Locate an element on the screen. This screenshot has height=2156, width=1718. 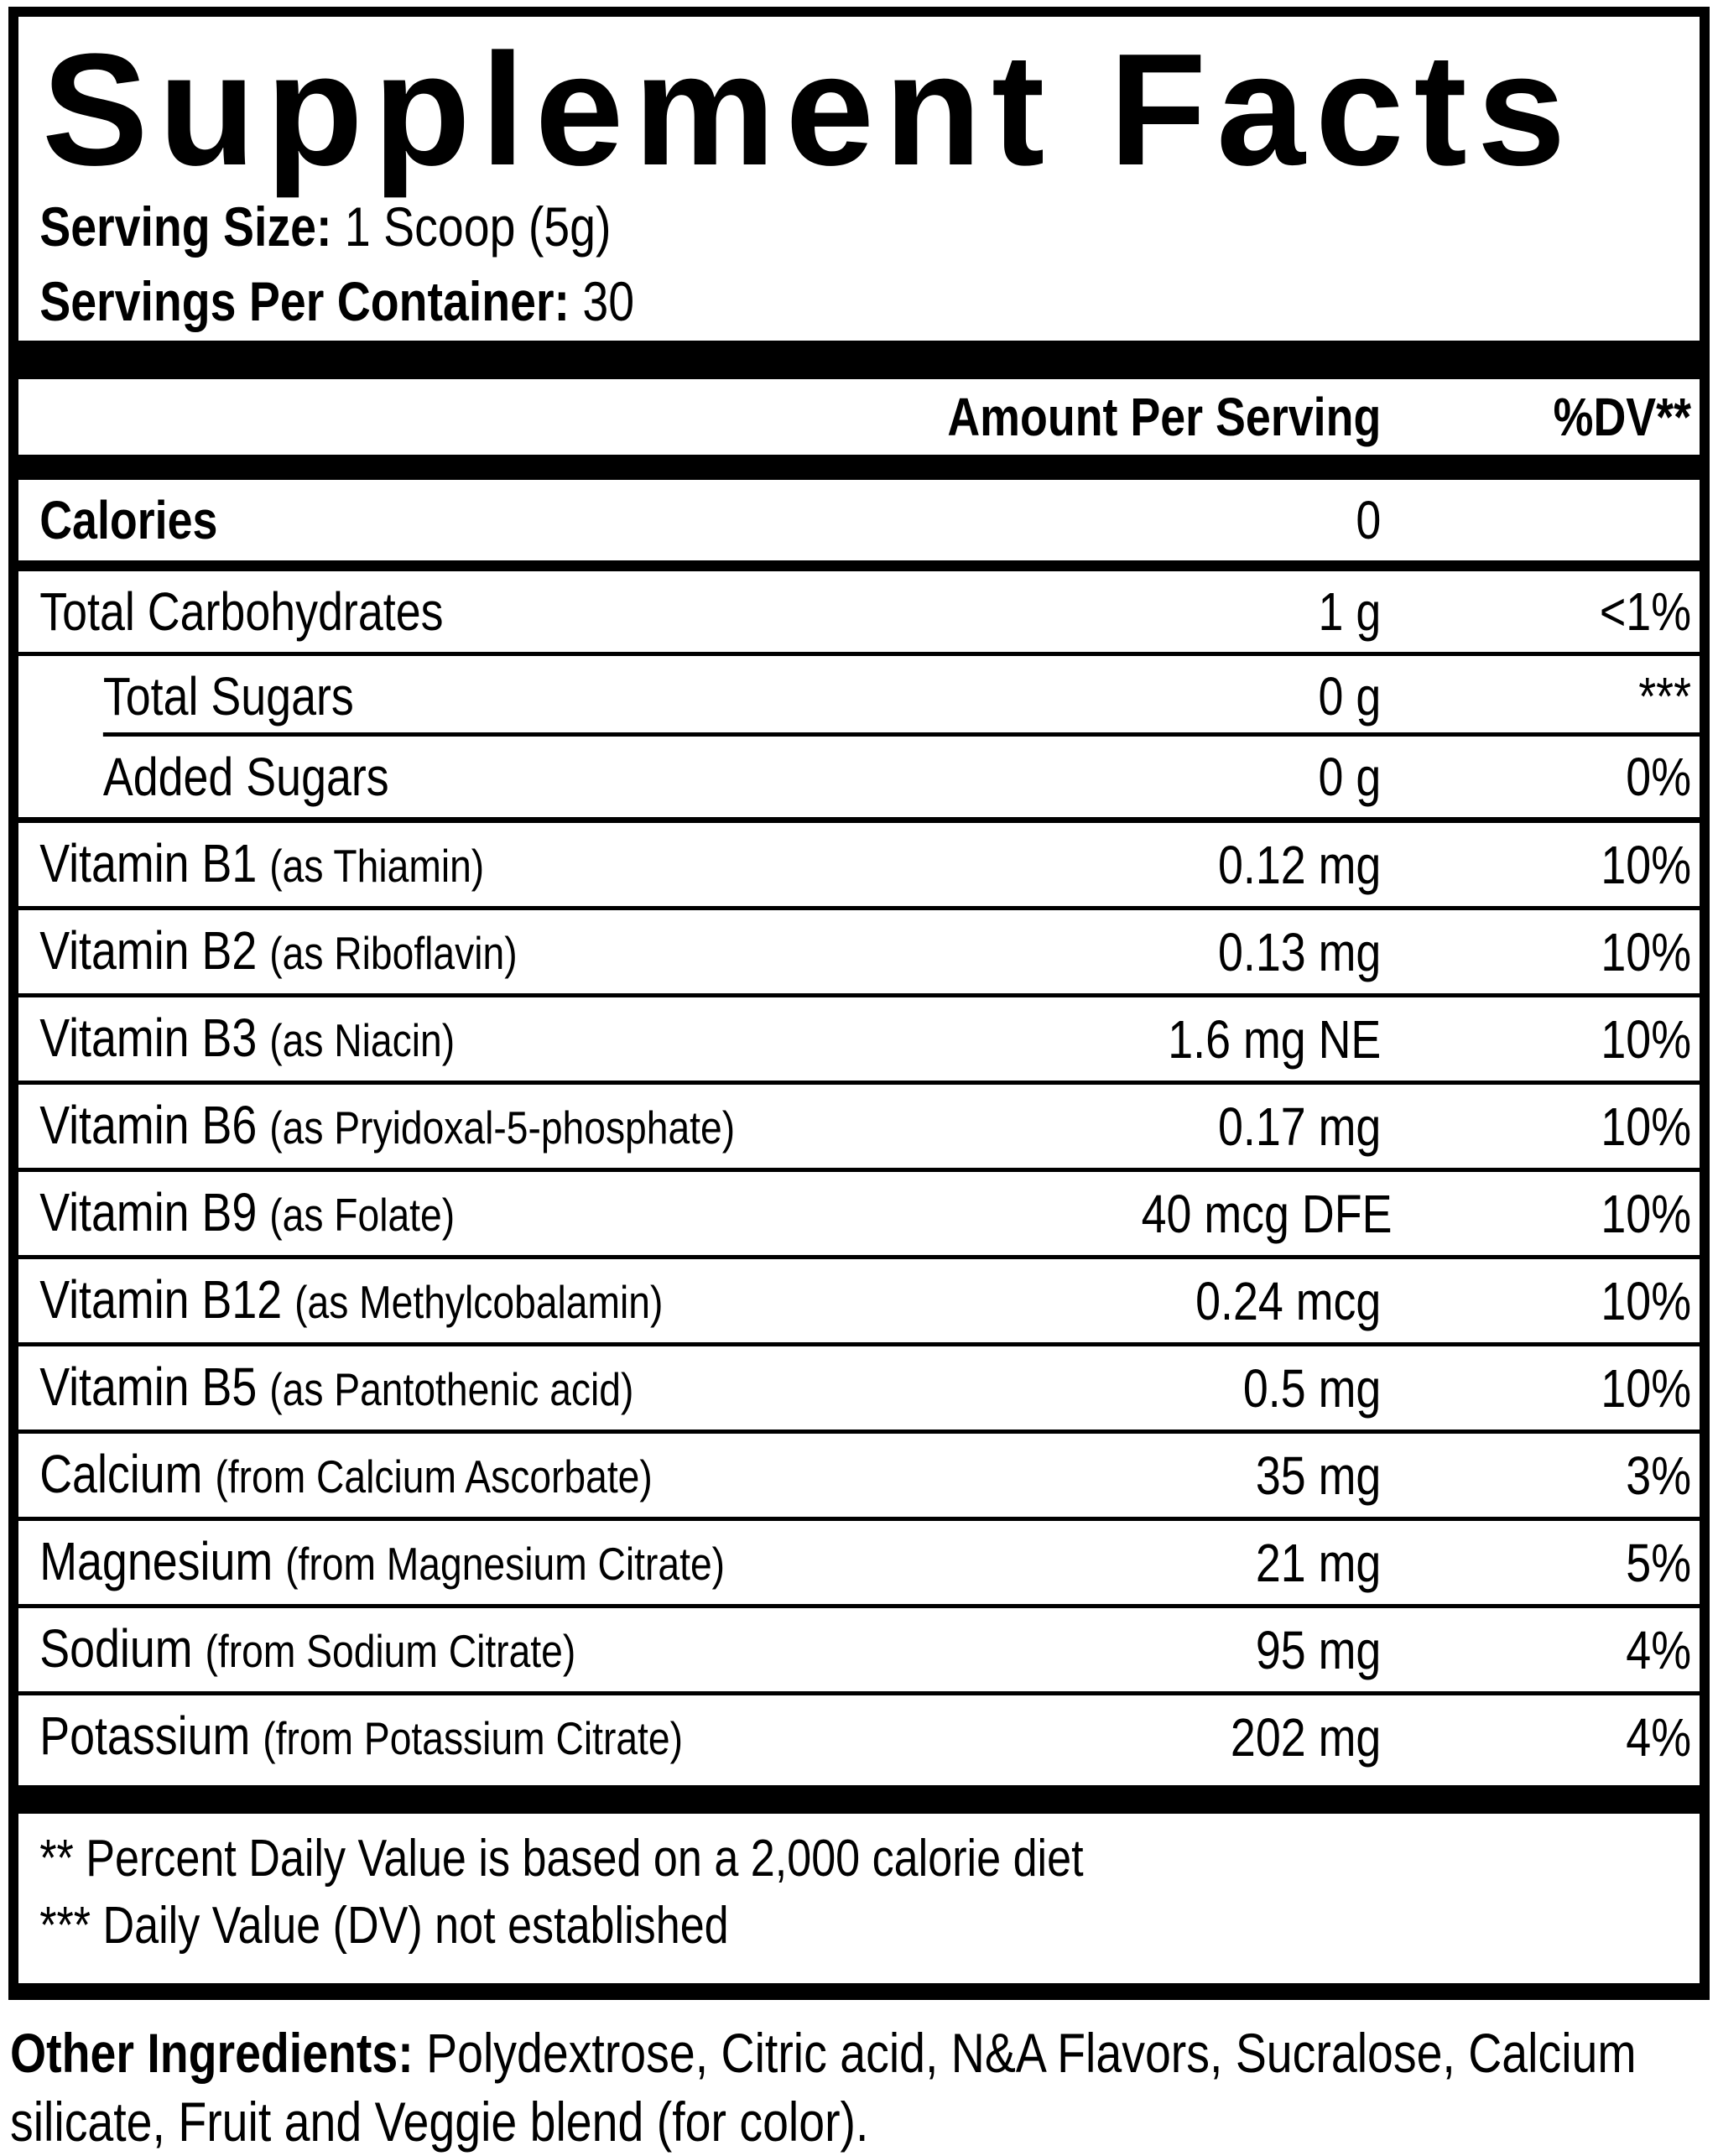
nutrient-name: Potassium is located at coordinates (145, 1736).